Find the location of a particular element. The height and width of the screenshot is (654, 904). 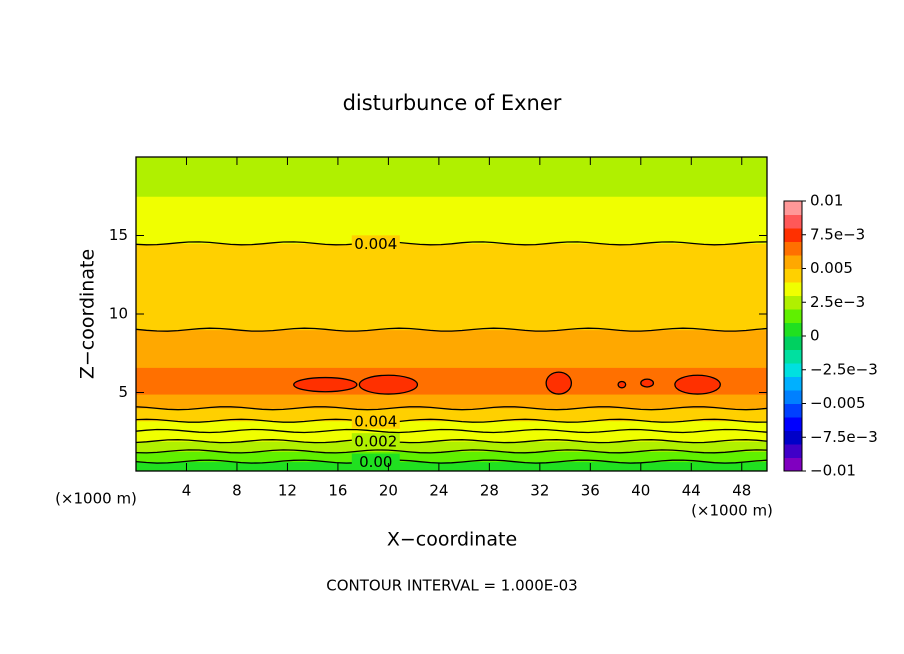

x-tick-label: 8 is located at coordinates (237, 491).